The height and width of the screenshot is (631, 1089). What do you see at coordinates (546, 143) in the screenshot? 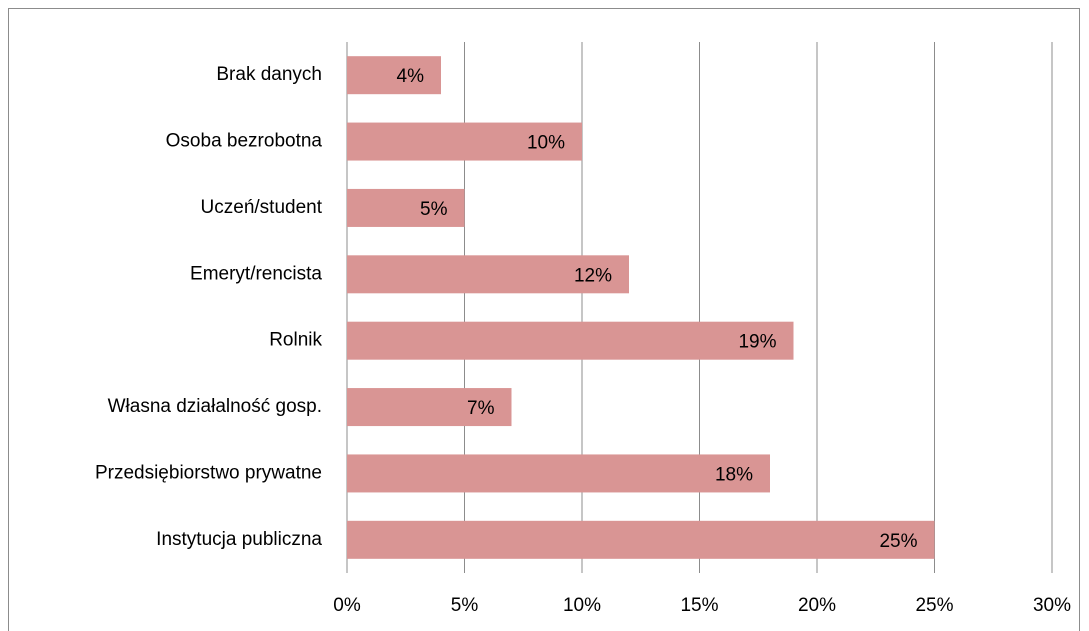
I see `data-label: 10%` at bounding box center [546, 143].